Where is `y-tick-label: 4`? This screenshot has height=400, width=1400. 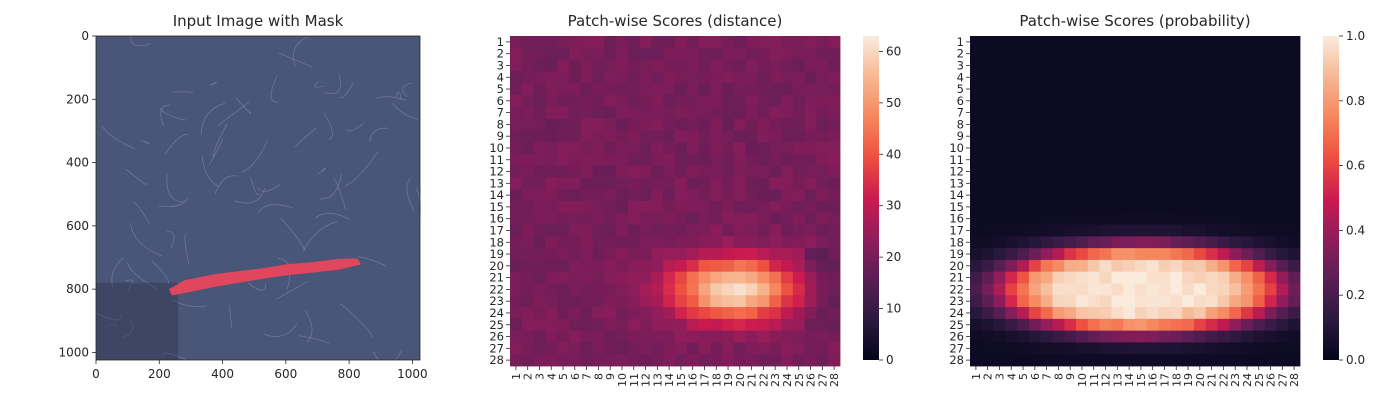
y-tick-label: 4 is located at coordinates (500, 77).